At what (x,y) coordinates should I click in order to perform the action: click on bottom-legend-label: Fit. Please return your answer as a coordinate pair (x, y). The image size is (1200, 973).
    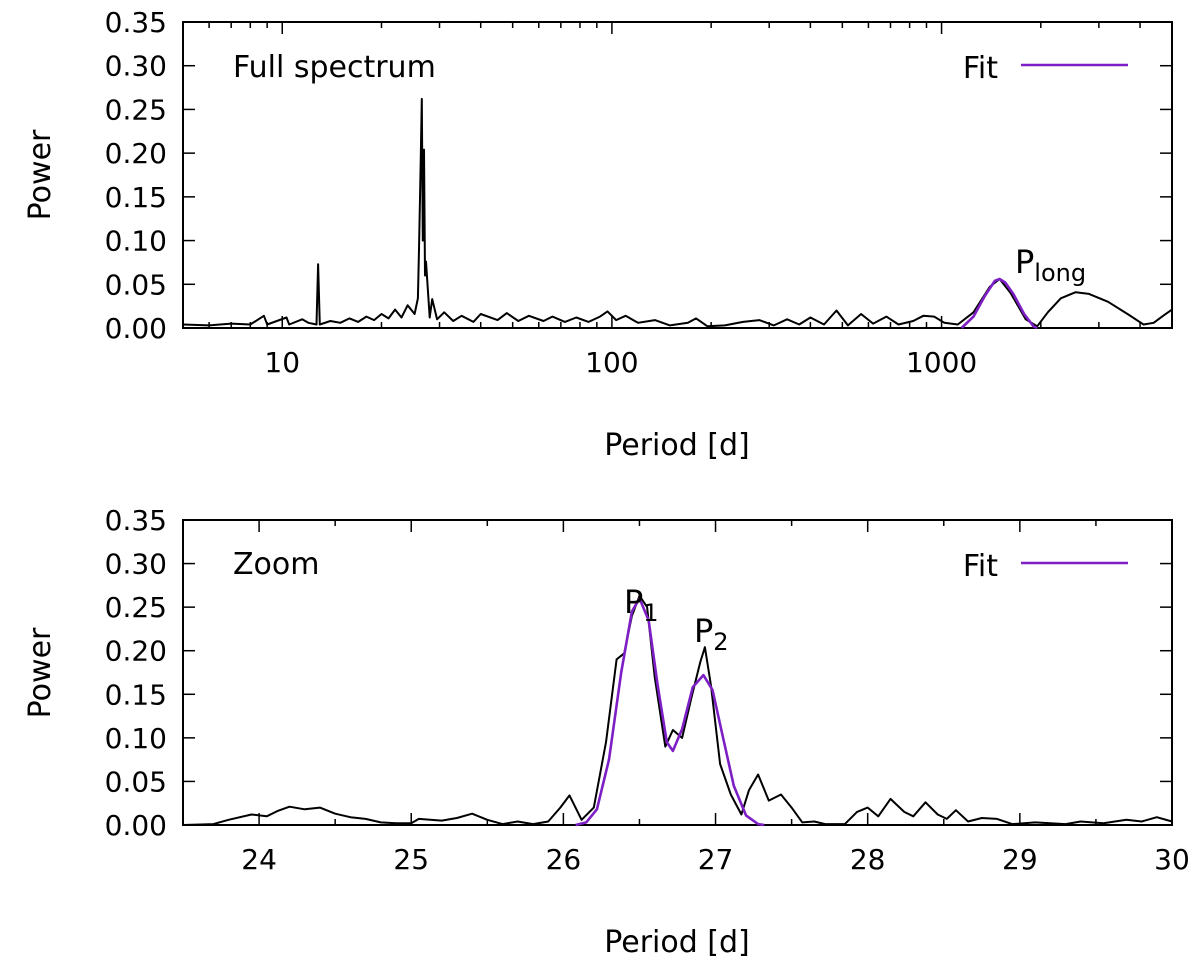
    Looking at the image, I should click on (980, 566).